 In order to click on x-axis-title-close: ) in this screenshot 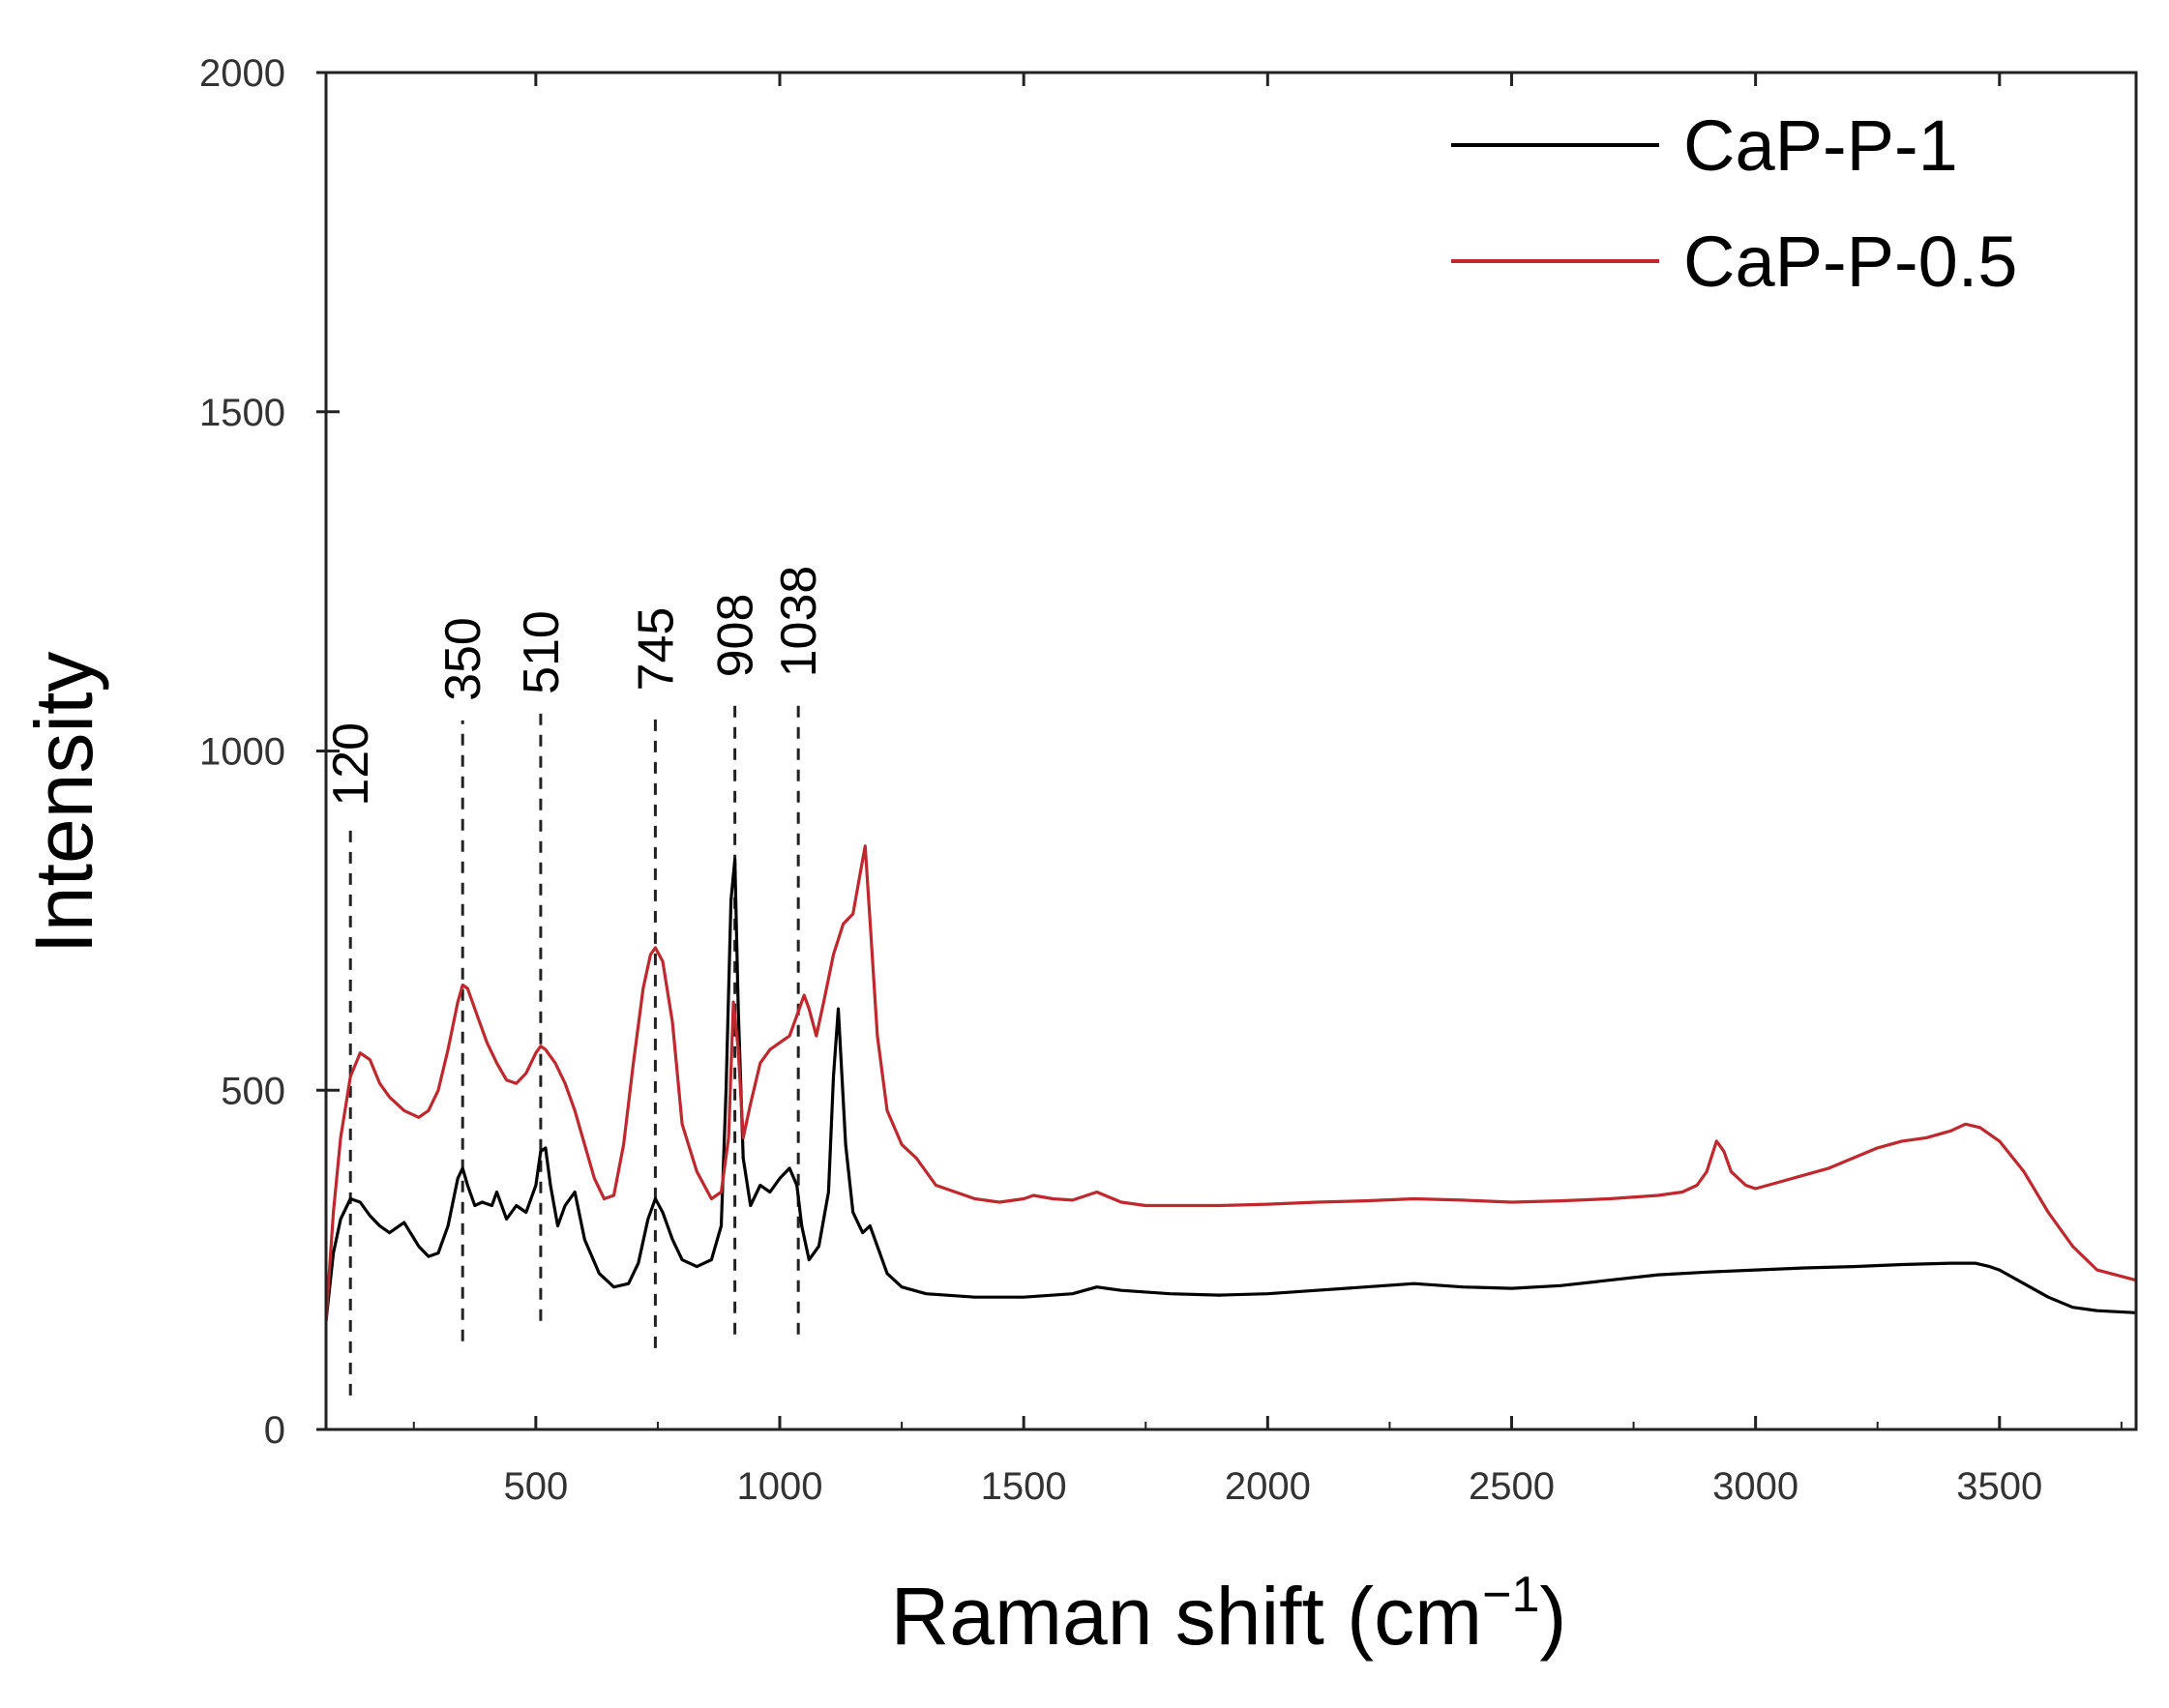, I will do `click(1553, 1616)`.